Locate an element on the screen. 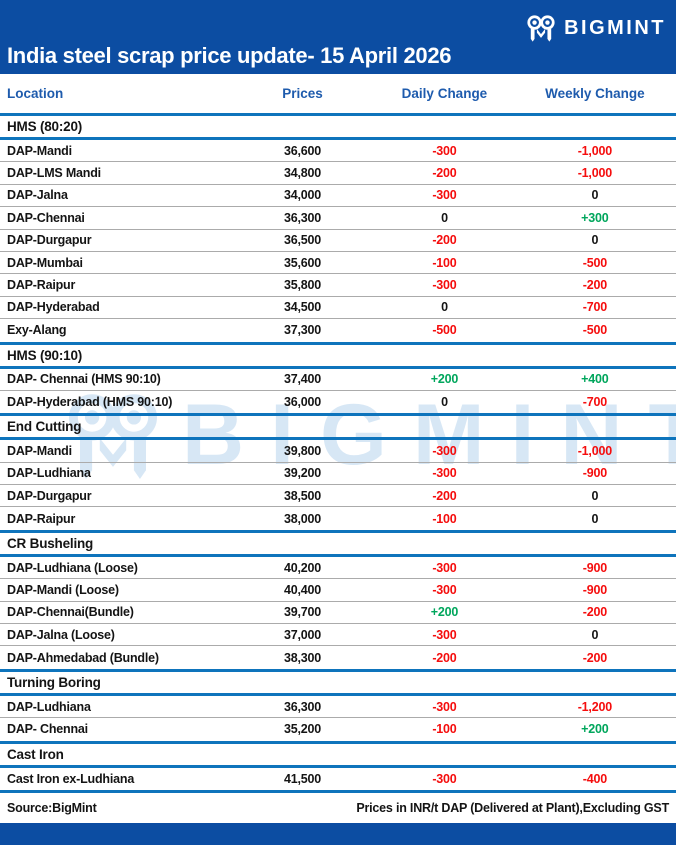 The width and height of the screenshot is (676, 851). price-cell: 39,800 is located at coordinates (302, 450).